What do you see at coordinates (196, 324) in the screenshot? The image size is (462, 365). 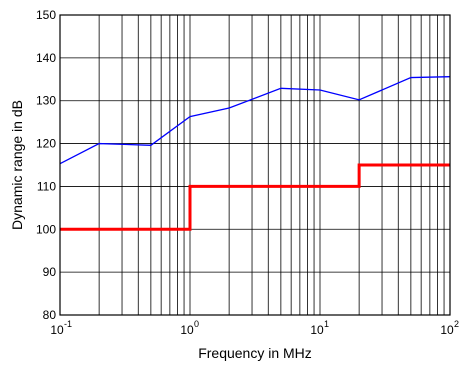 I see `x-tick-exponent: 0` at bounding box center [196, 324].